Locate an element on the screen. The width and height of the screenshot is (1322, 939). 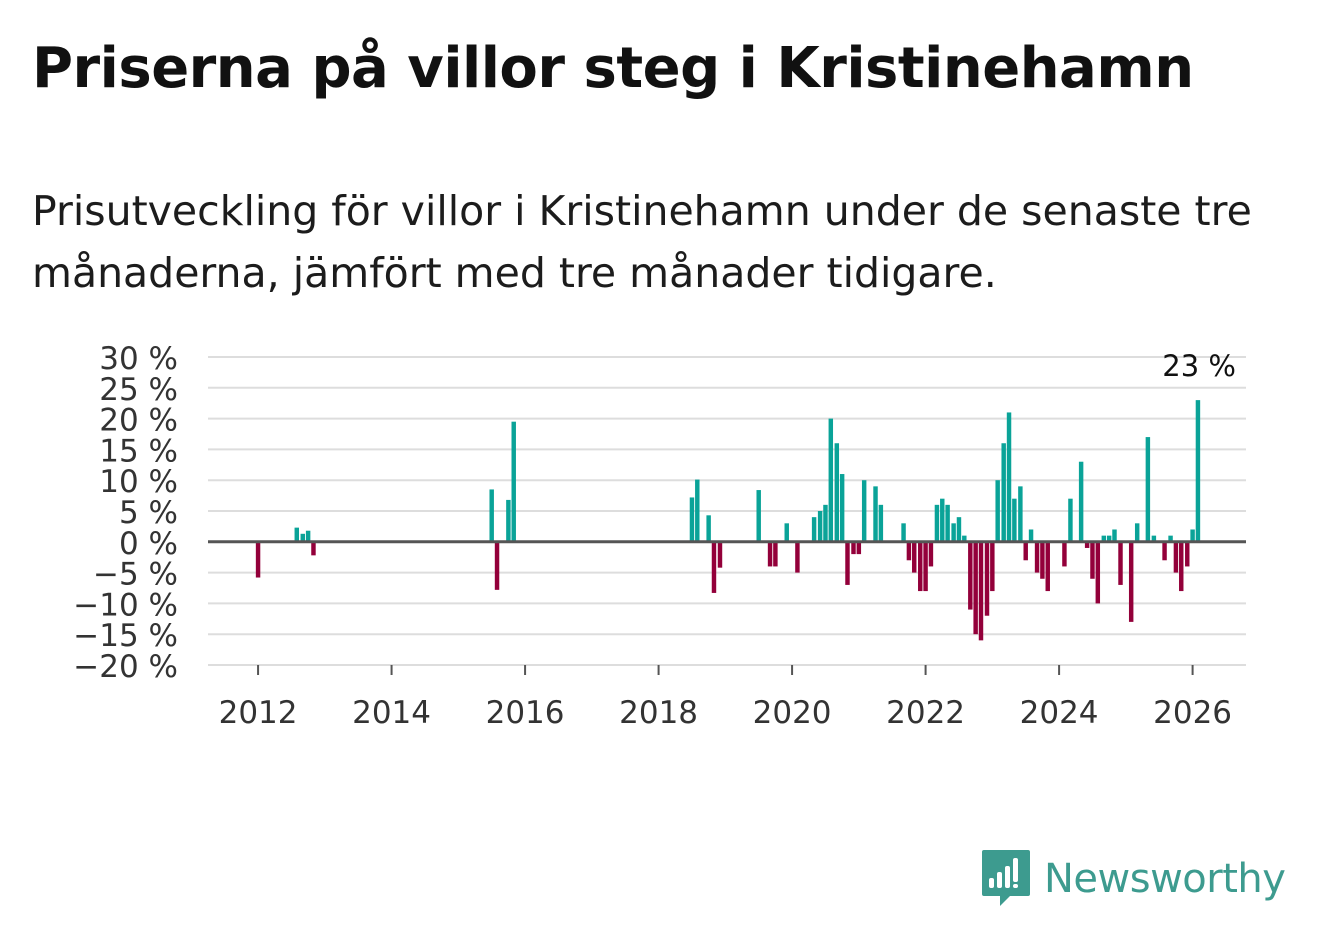
y-tick-label: 15 % is located at coordinates (138, 451).